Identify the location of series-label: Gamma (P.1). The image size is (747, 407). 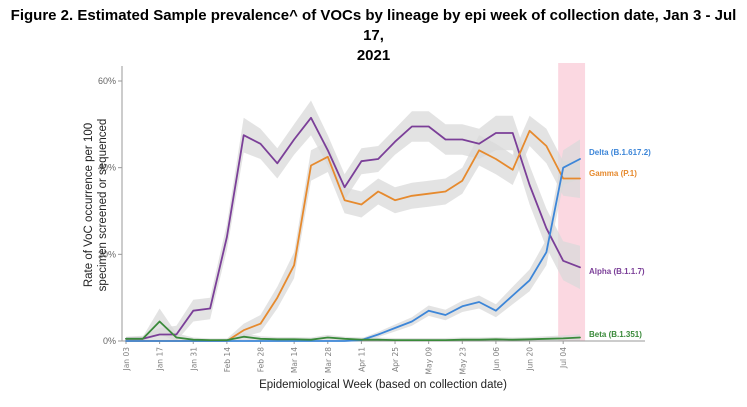
(613, 173).